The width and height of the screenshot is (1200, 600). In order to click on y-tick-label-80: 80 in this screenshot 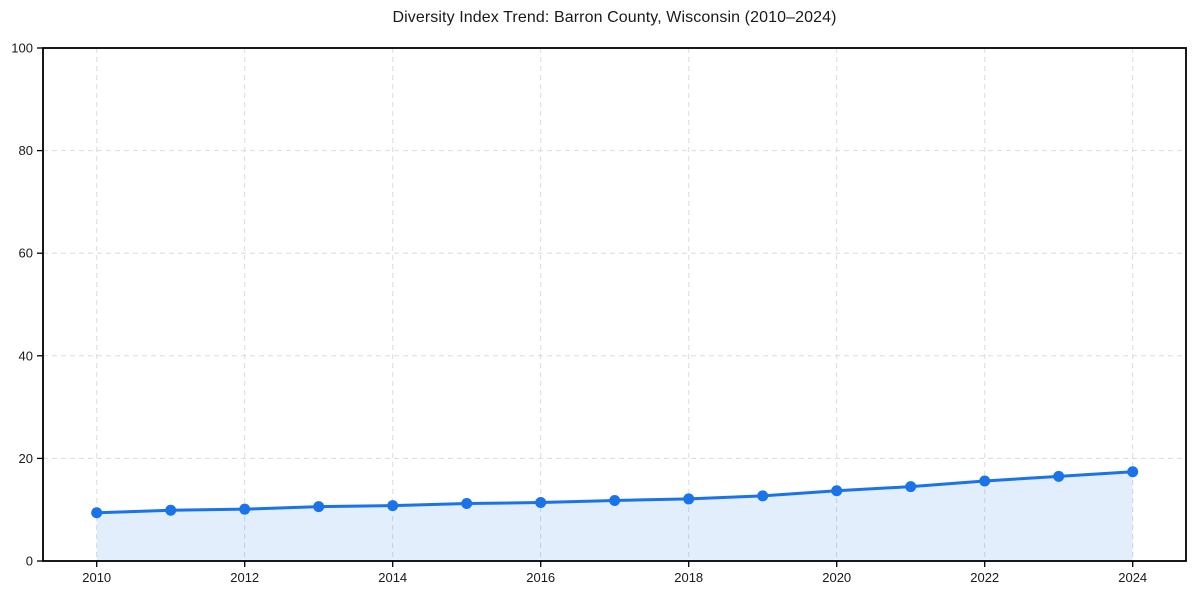, I will do `click(26, 150)`.